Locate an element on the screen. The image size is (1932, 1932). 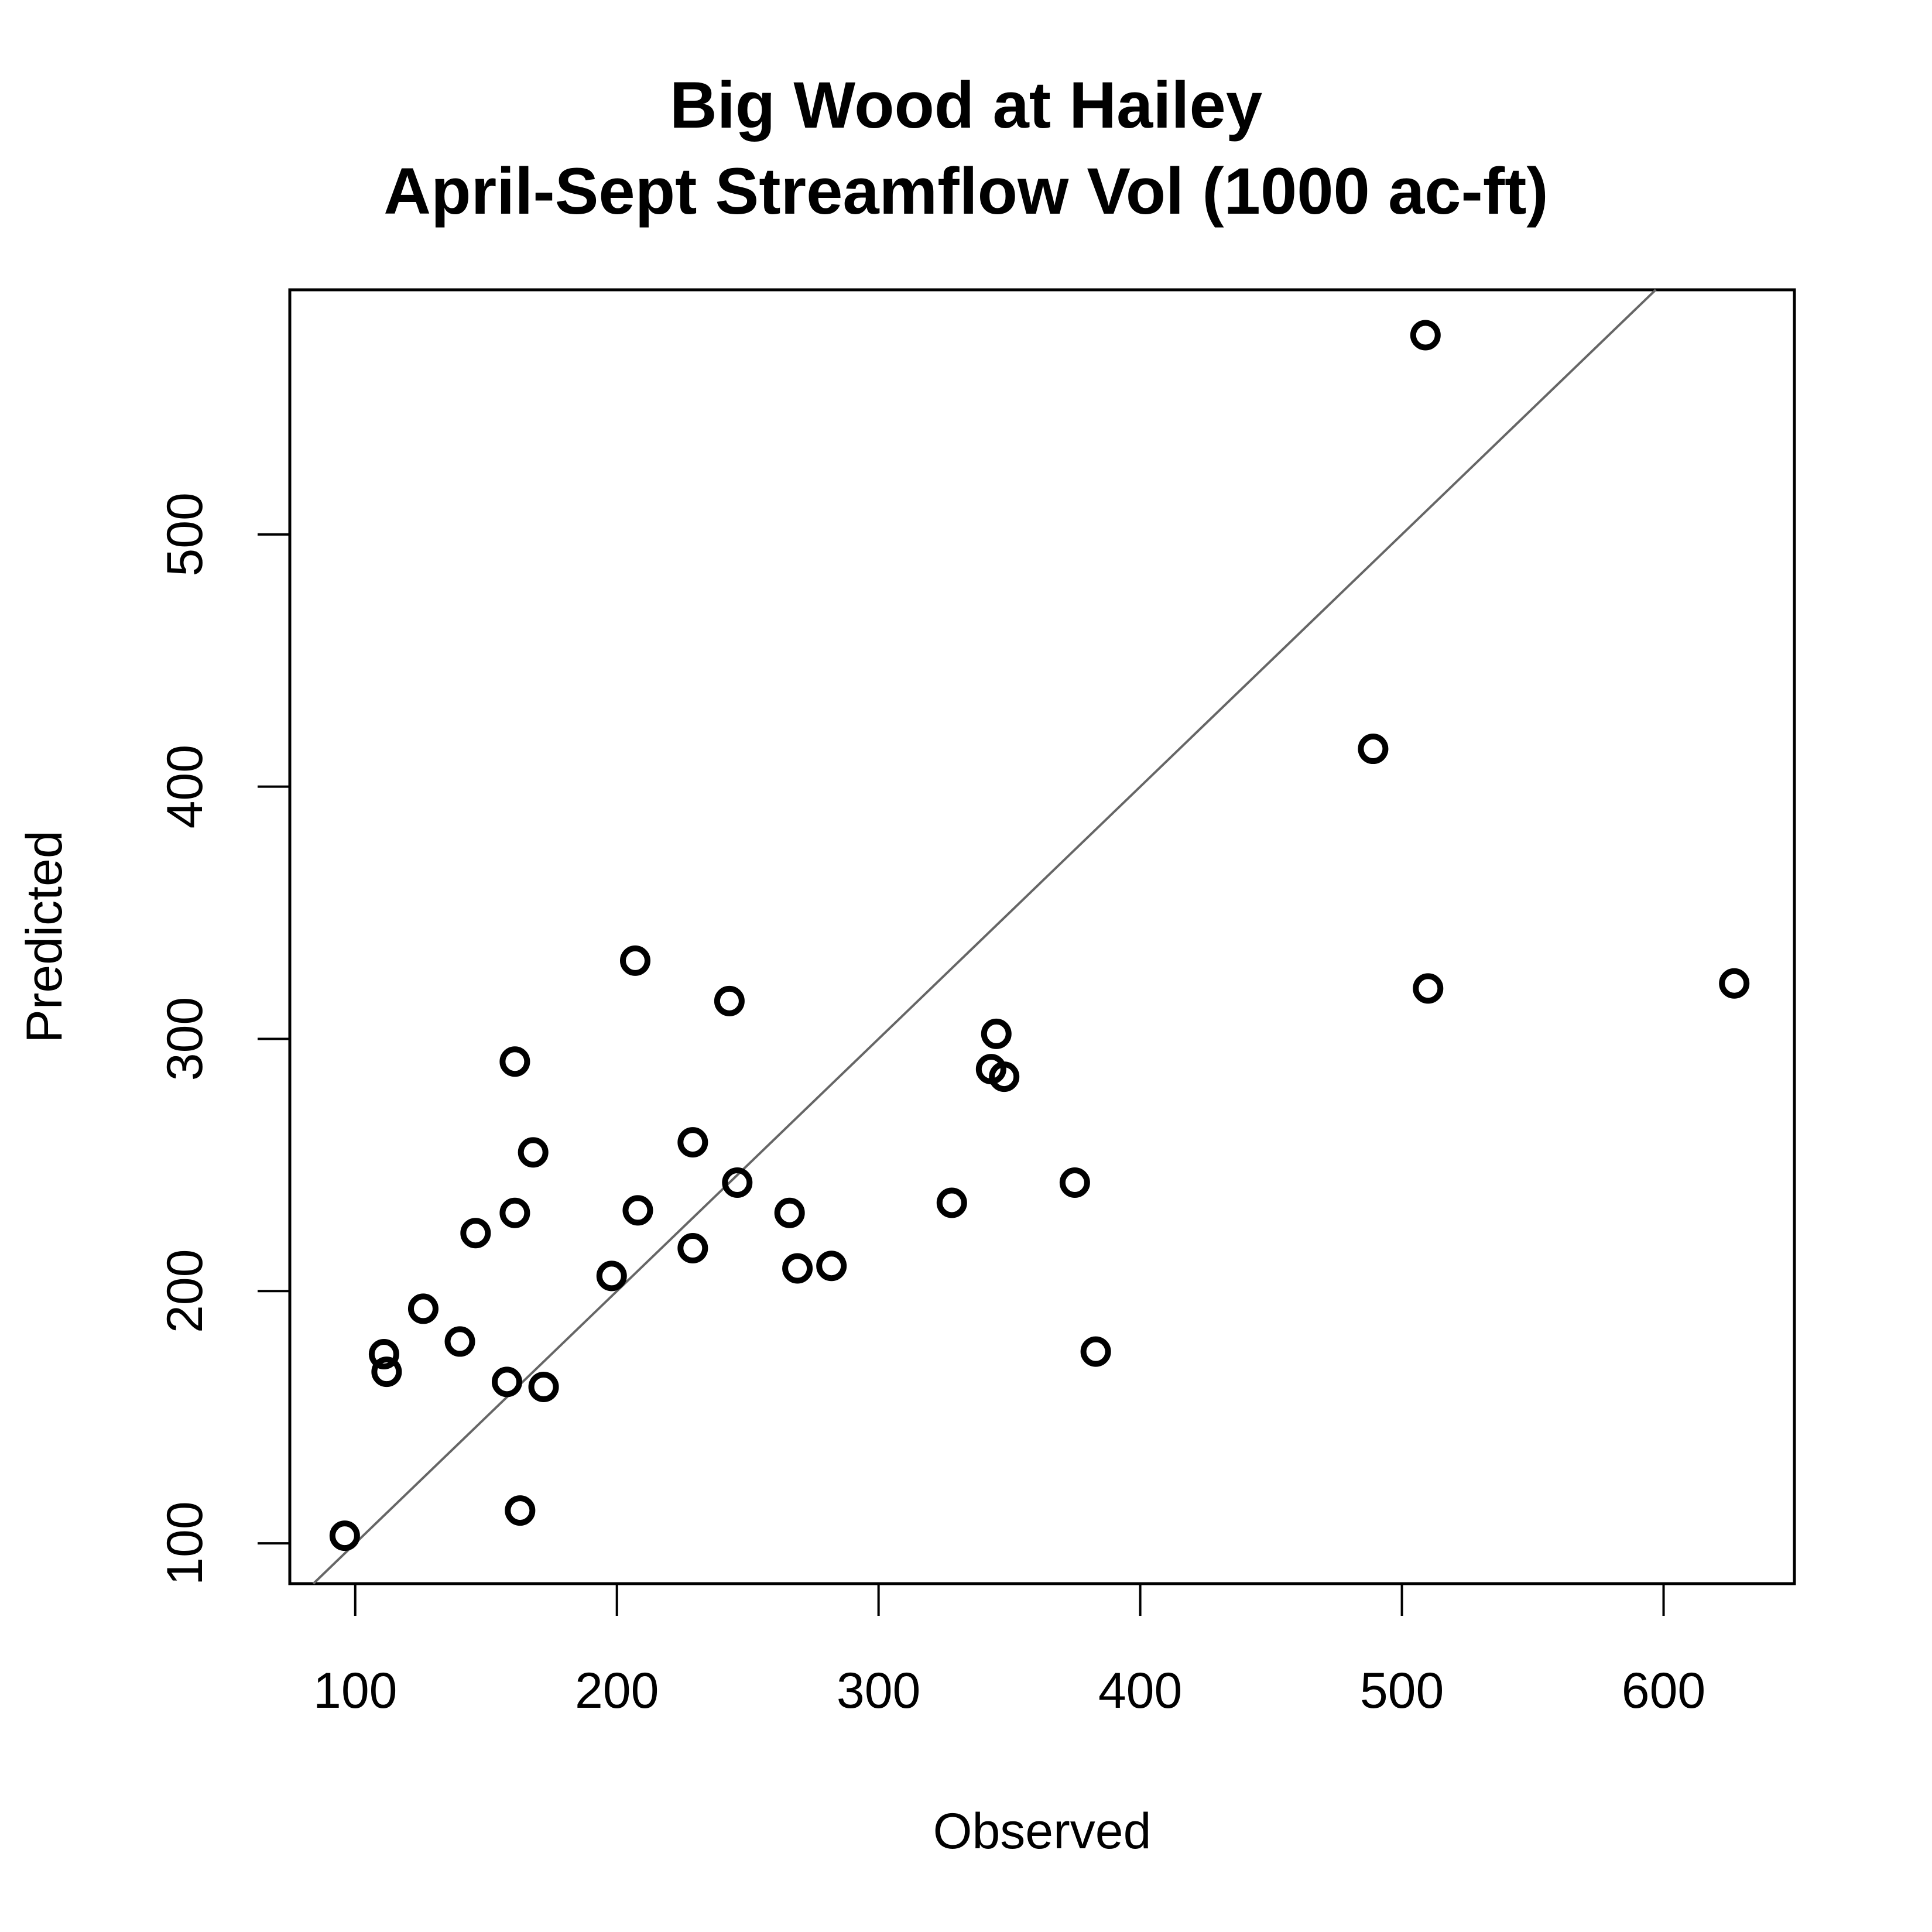
x-tick-label: 500 is located at coordinates (1402, 1691).